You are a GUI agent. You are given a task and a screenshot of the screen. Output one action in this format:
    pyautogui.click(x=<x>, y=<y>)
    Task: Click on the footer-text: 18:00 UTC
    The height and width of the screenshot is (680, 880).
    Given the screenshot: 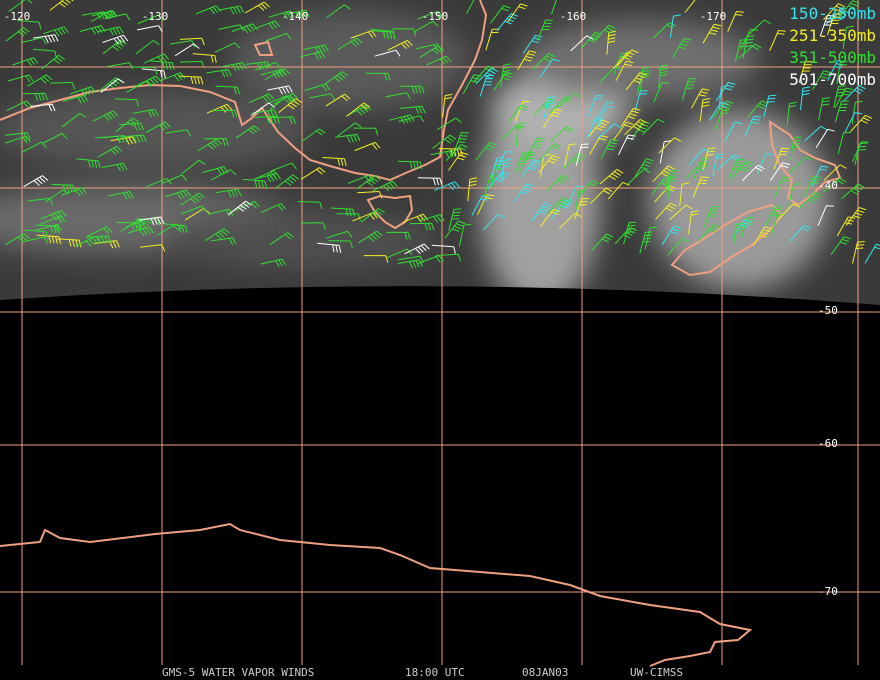 What is the action you would take?
    pyautogui.click(x=435, y=672)
    